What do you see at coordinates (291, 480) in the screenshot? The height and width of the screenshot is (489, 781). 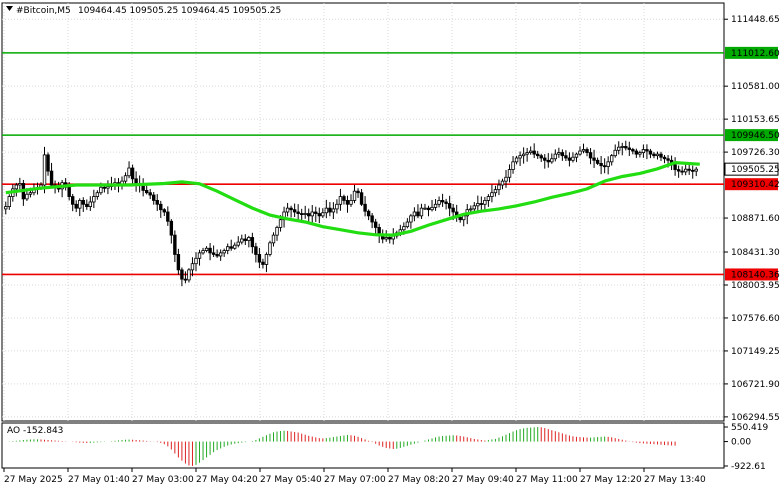 I see `time-tick-label: 27 May 05:40` at bounding box center [291, 480].